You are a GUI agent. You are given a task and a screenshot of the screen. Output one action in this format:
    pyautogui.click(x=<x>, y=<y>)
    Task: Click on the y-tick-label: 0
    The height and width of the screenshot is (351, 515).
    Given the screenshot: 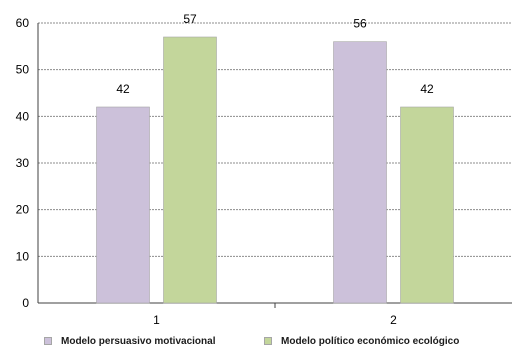 What is the action you would take?
    pyautogui.click(x=25, y=303)
    